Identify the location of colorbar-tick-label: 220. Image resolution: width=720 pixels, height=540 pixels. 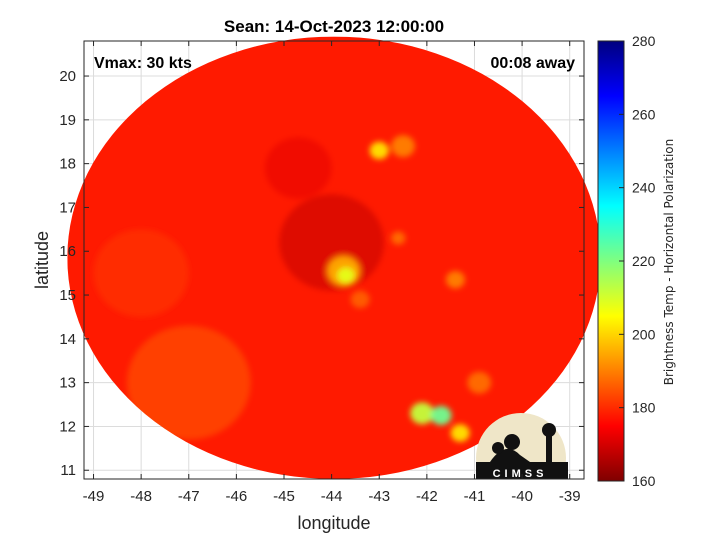
(644, 261).